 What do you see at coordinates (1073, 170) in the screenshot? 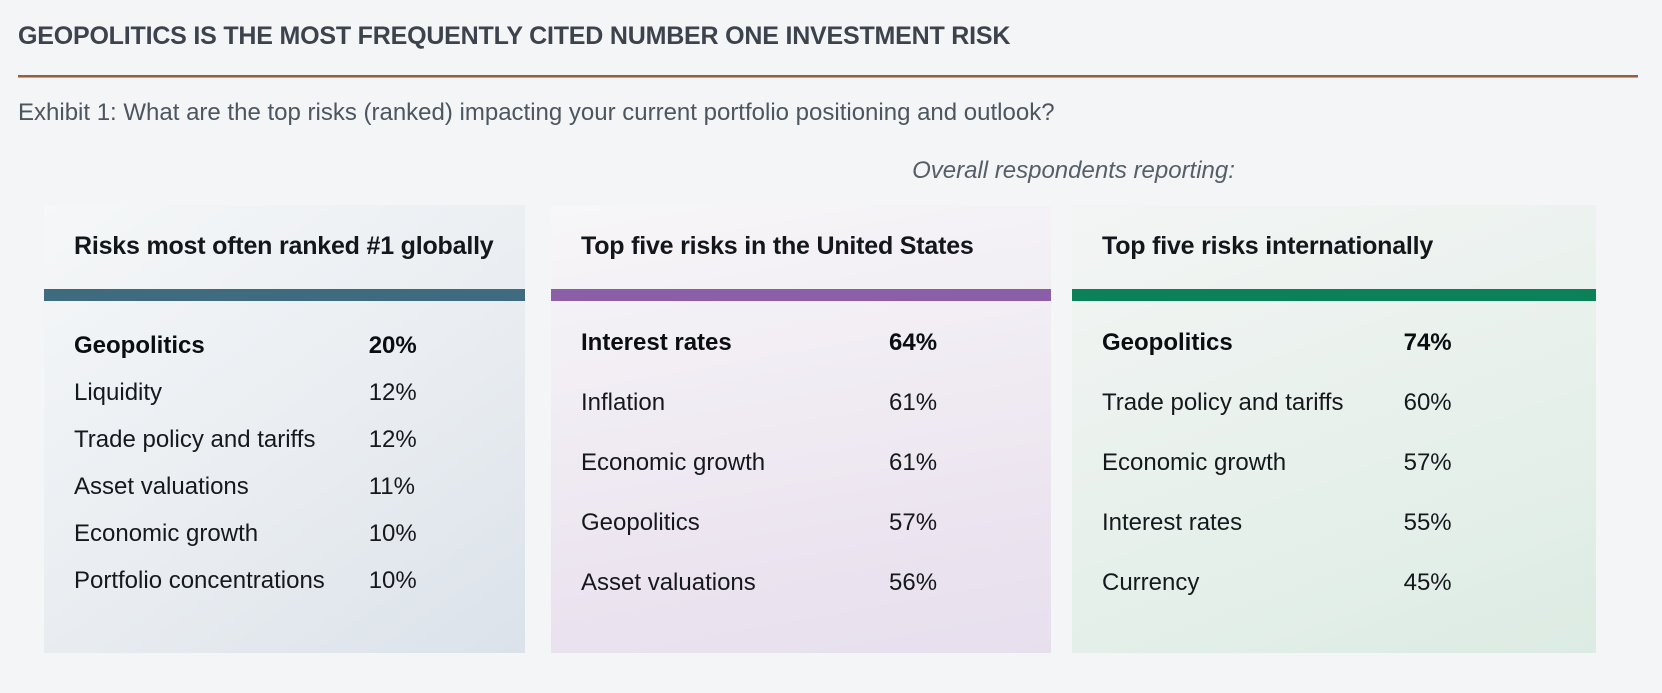
I see `respondents-note: Overall respondents reporting:` at bounding box center [1073, 170].